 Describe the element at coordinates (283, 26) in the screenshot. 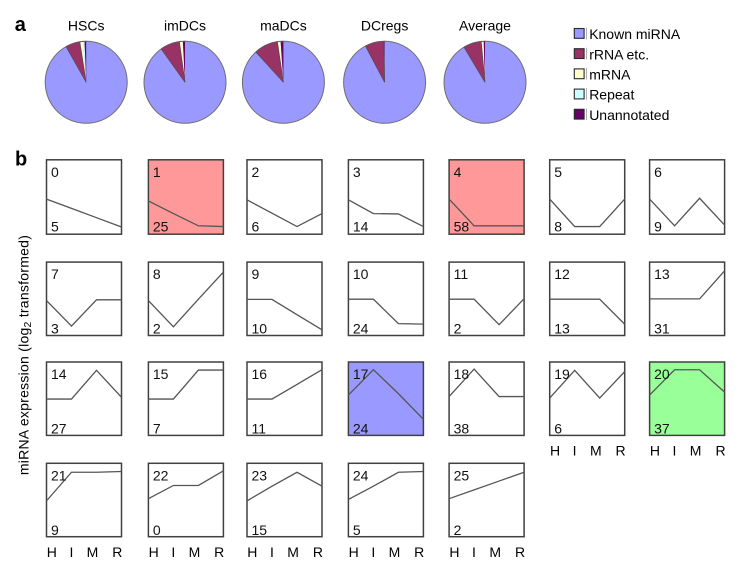

I see `svg-text: maDCs` at that location.